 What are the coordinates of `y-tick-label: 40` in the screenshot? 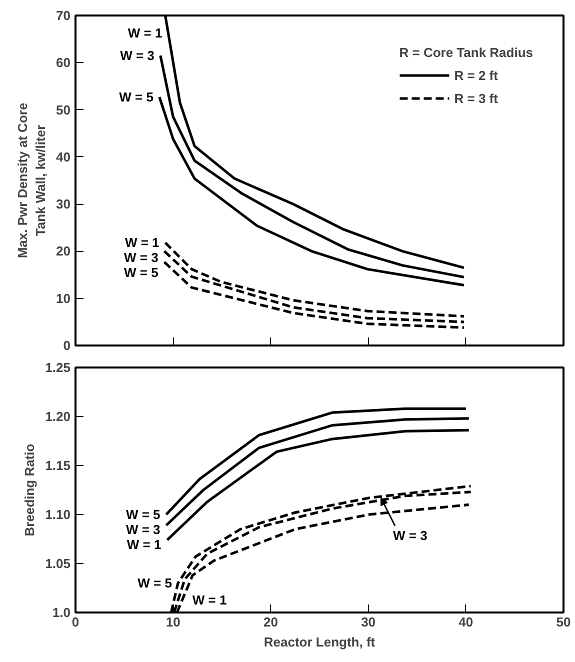 It's located at (63, 156).